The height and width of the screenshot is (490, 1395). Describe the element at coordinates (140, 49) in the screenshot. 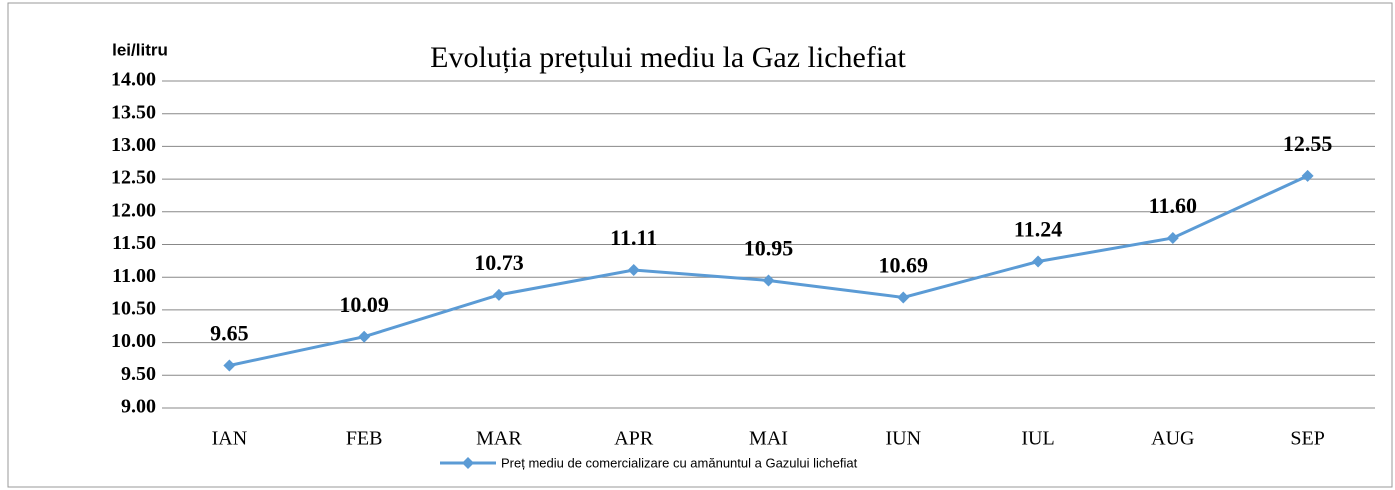

I see `y-axis-label: lei/litru` at that location.